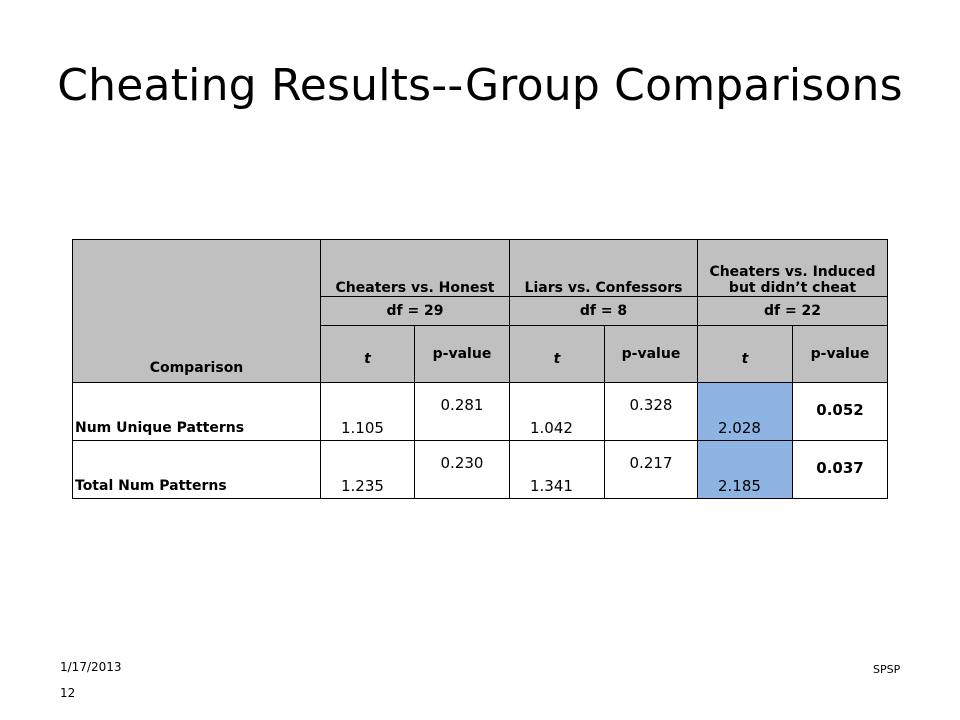 This screenshot has height=720, width=960. Describe the element at coordinates (557, 411) in the screenshot. I see `t-value: 1.042` at that location.